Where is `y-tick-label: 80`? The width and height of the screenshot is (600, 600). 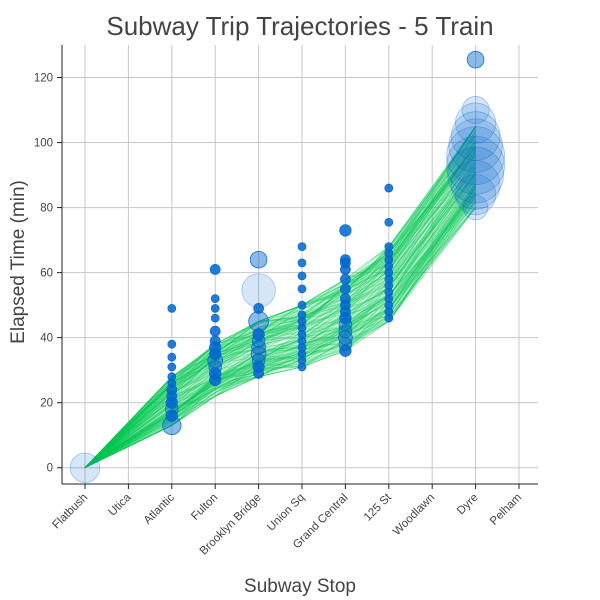
y-tick-label: 80 is located at coordinates (46, 209).